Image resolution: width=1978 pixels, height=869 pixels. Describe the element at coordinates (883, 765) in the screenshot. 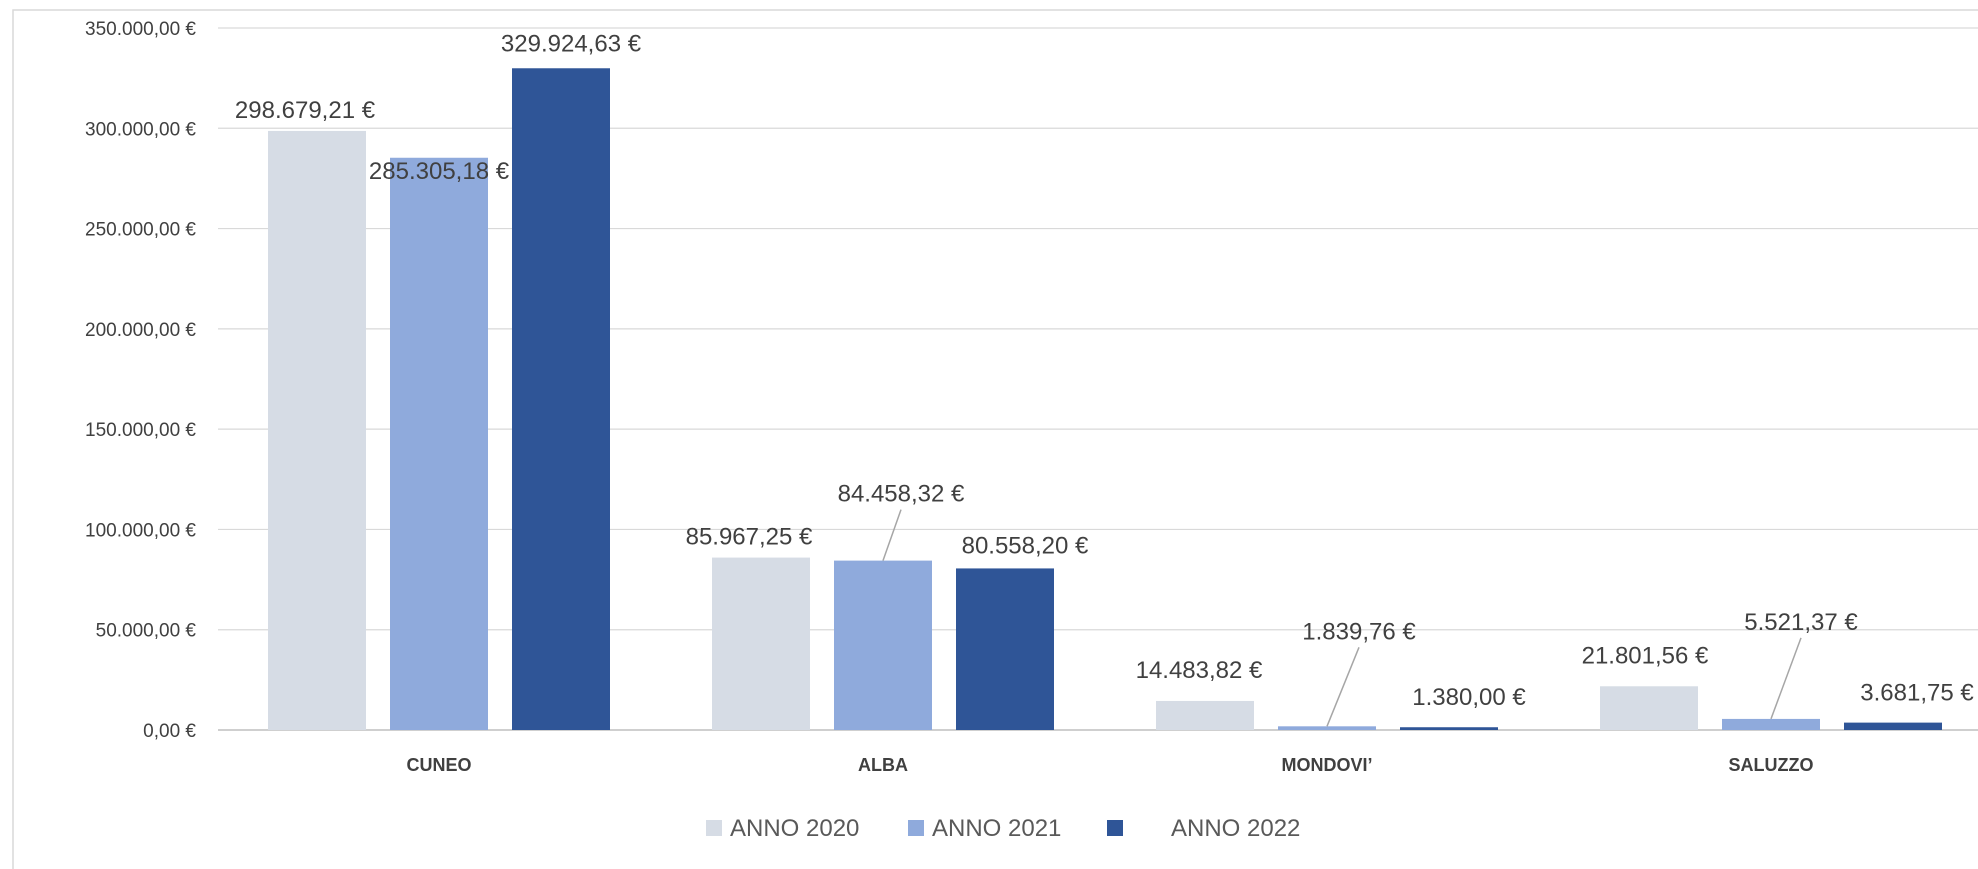

I see `category-label: ALBA` at that location.